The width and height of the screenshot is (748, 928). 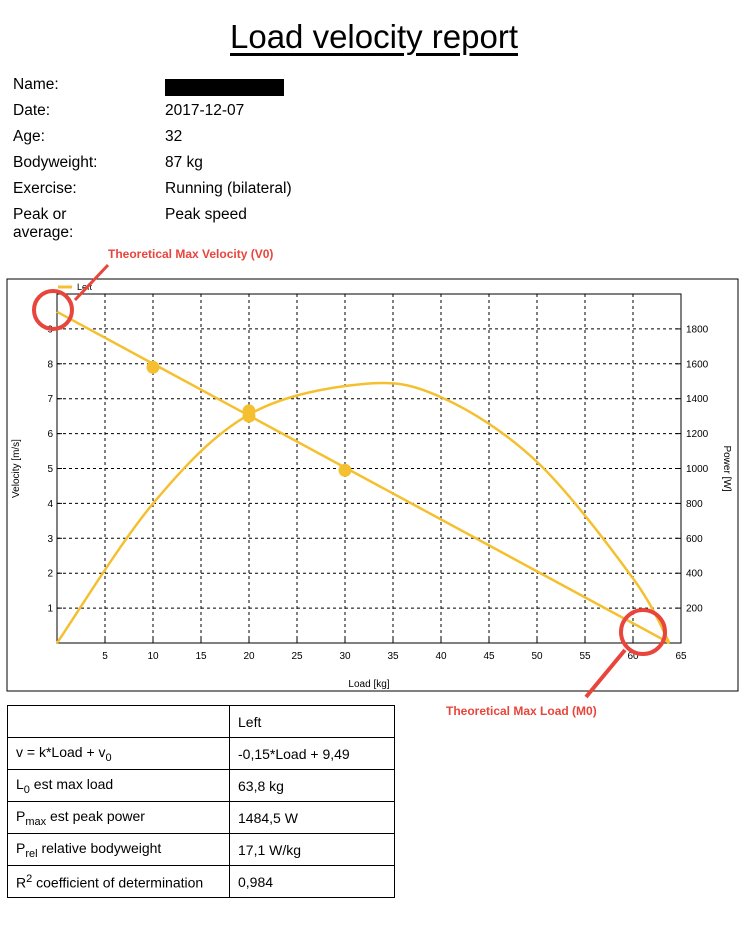 What do you see at coordinates (50, 399) in the screenshot?
I see `y-tick-label: 7` at bounding box center [50, 399].